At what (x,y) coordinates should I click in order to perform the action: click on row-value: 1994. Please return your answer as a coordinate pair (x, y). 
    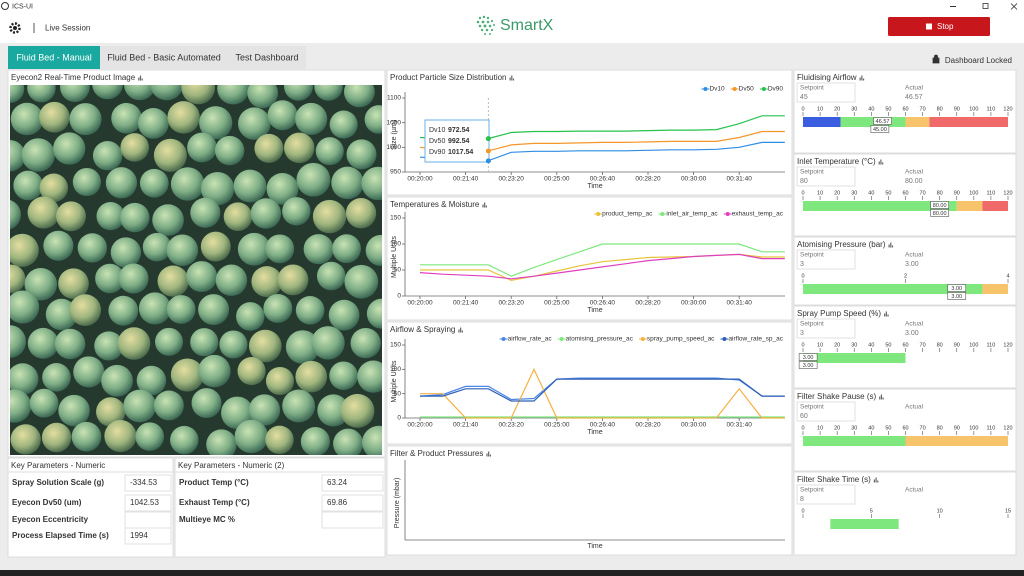
    Looking at the image, I should click on (139, 535).